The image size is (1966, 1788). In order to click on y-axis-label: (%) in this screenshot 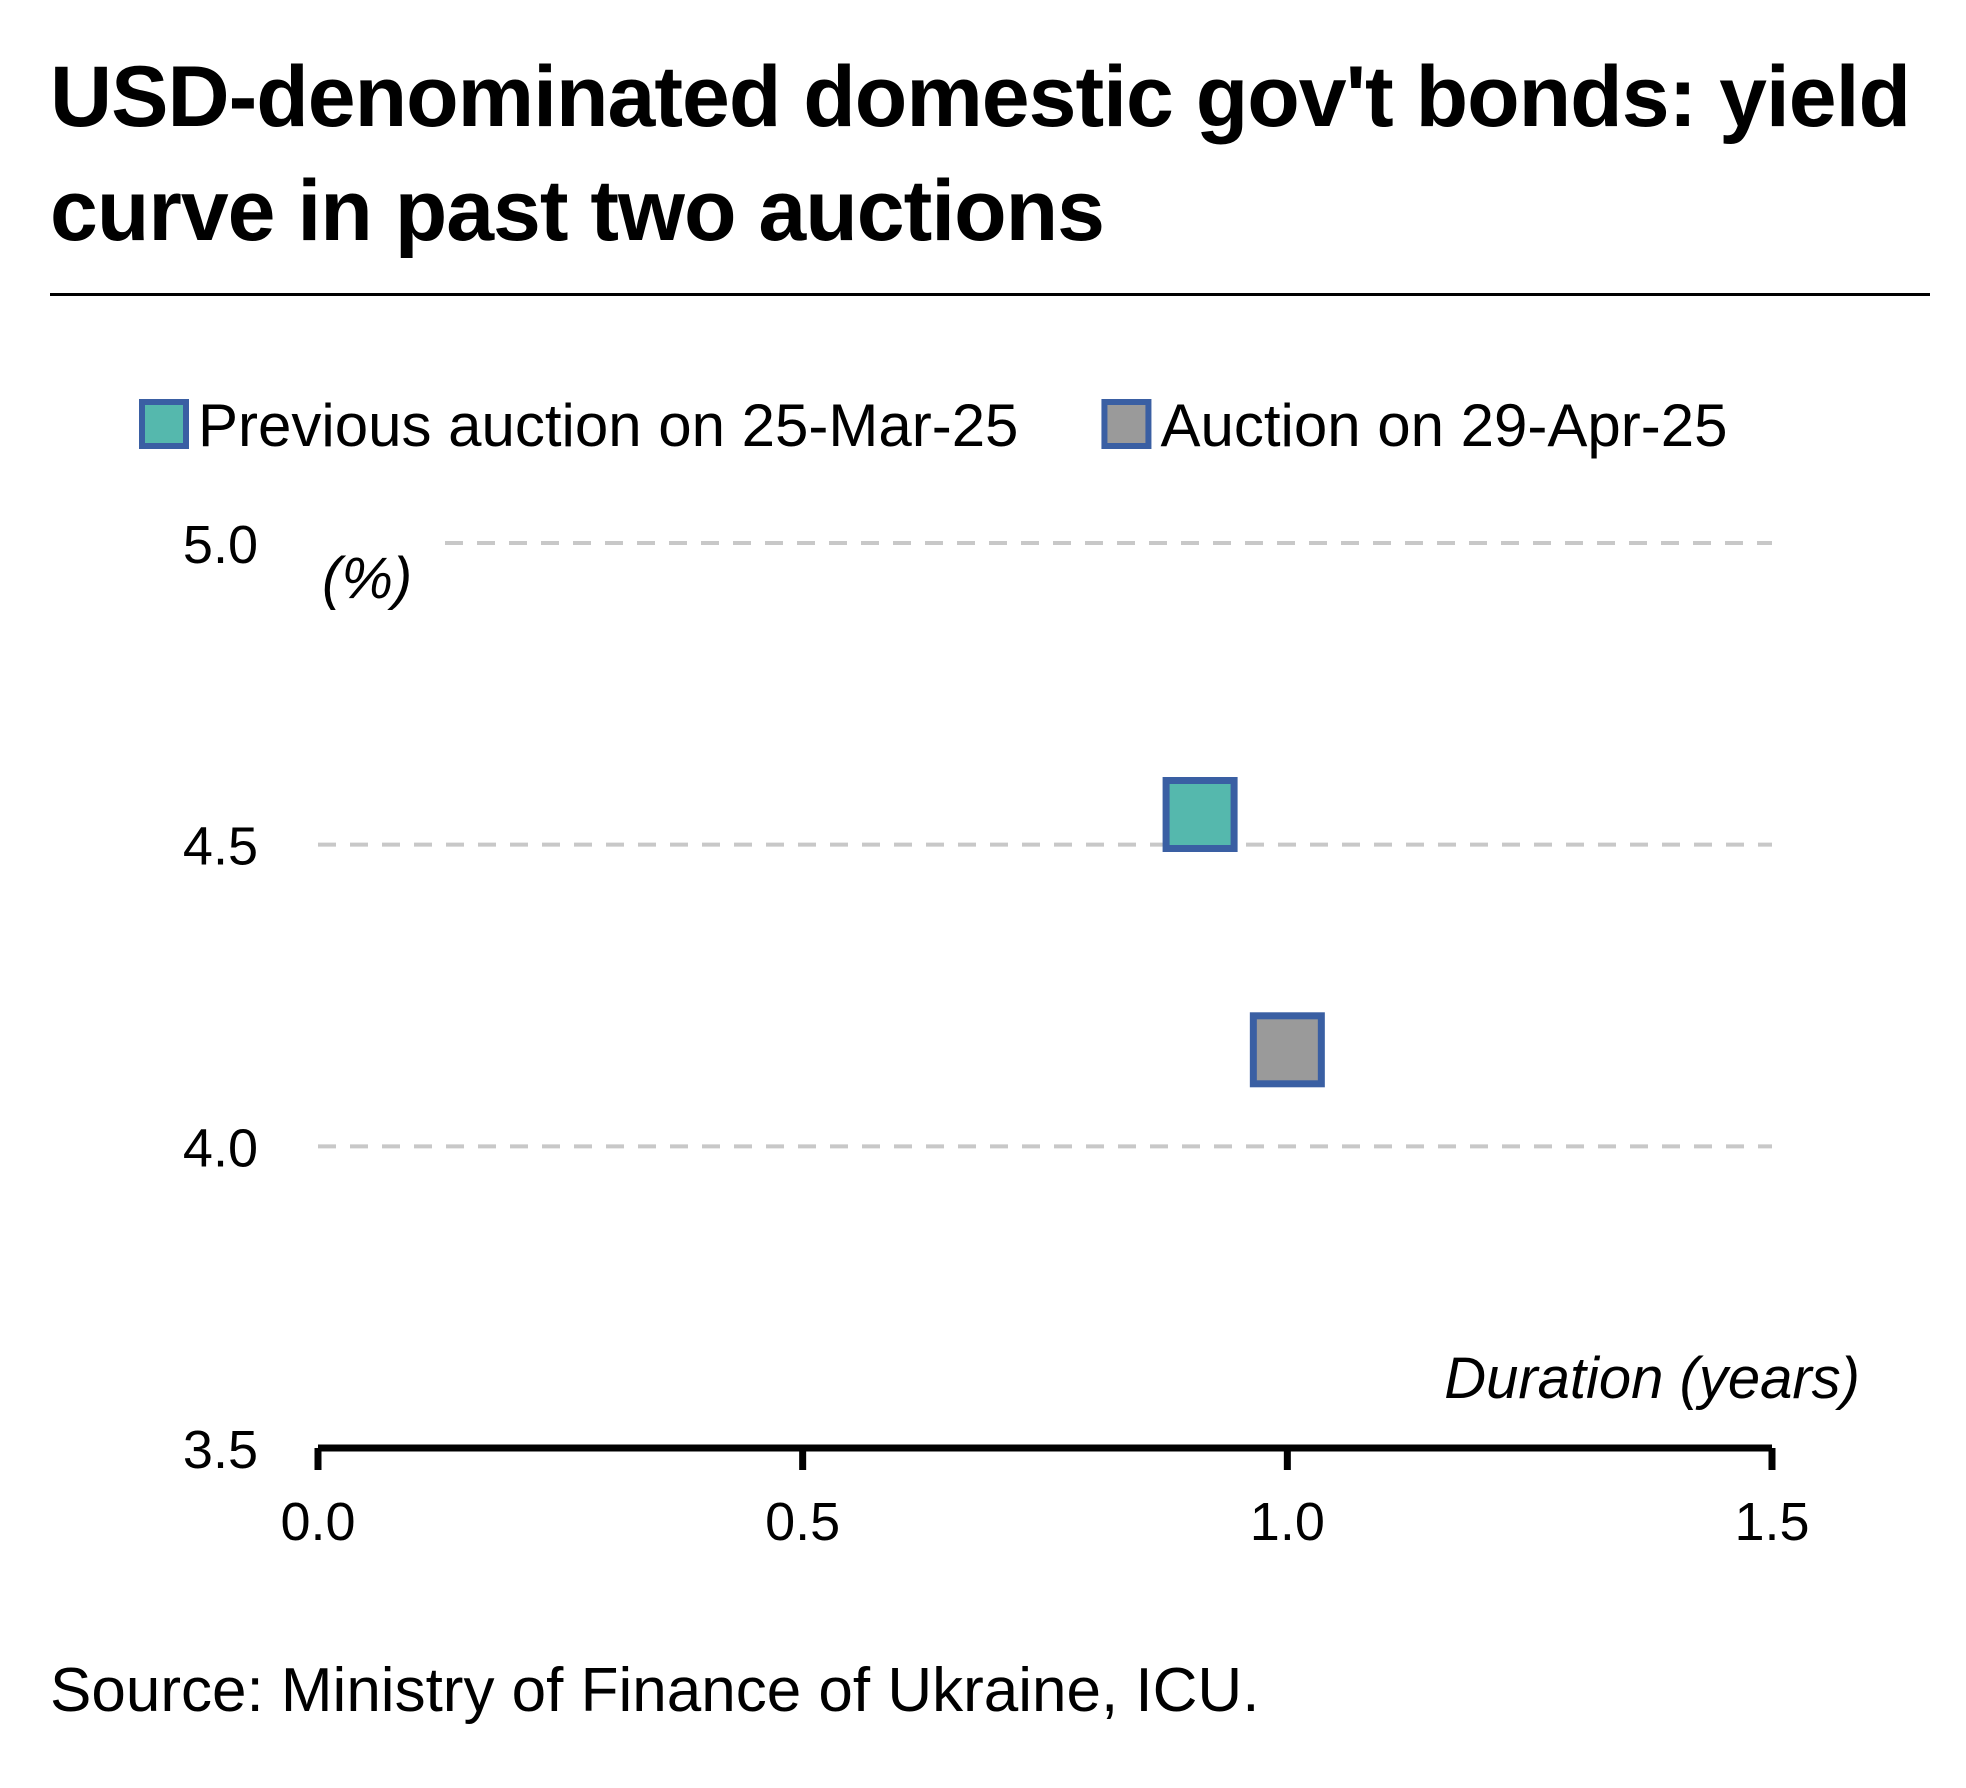, I will do `click(367, 578)`.